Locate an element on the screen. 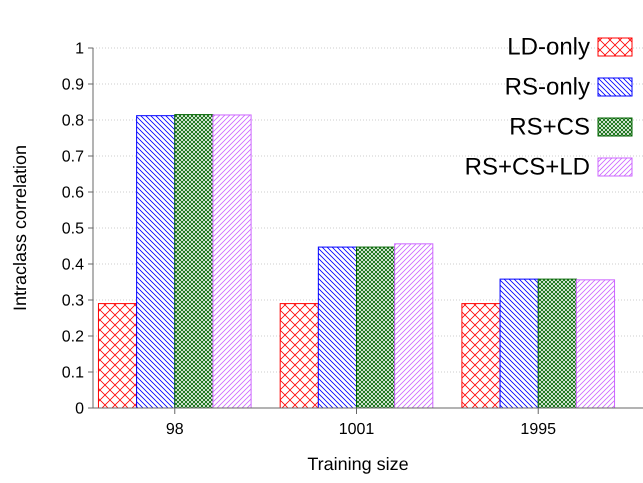  y-tick-label: 0.4 is located at coordinates (73, 265).